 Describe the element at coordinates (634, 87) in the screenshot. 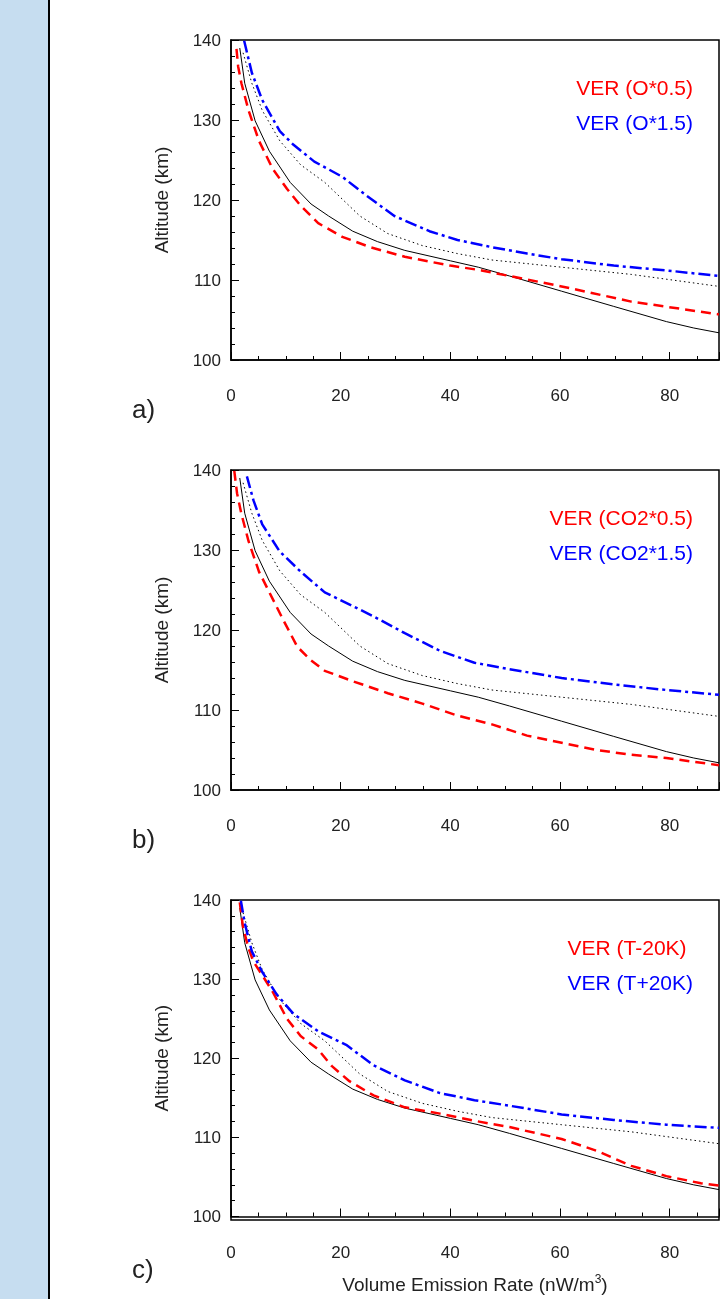

I see `text: VER (O*0.5)` at that location.